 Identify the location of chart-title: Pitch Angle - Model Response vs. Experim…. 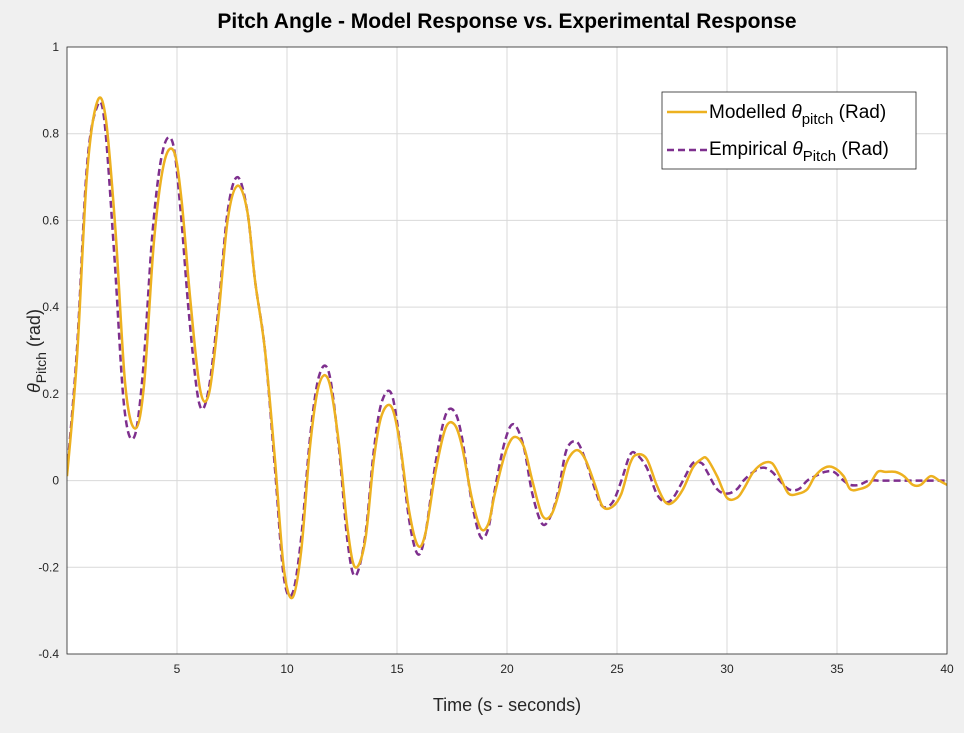
(506, 21).